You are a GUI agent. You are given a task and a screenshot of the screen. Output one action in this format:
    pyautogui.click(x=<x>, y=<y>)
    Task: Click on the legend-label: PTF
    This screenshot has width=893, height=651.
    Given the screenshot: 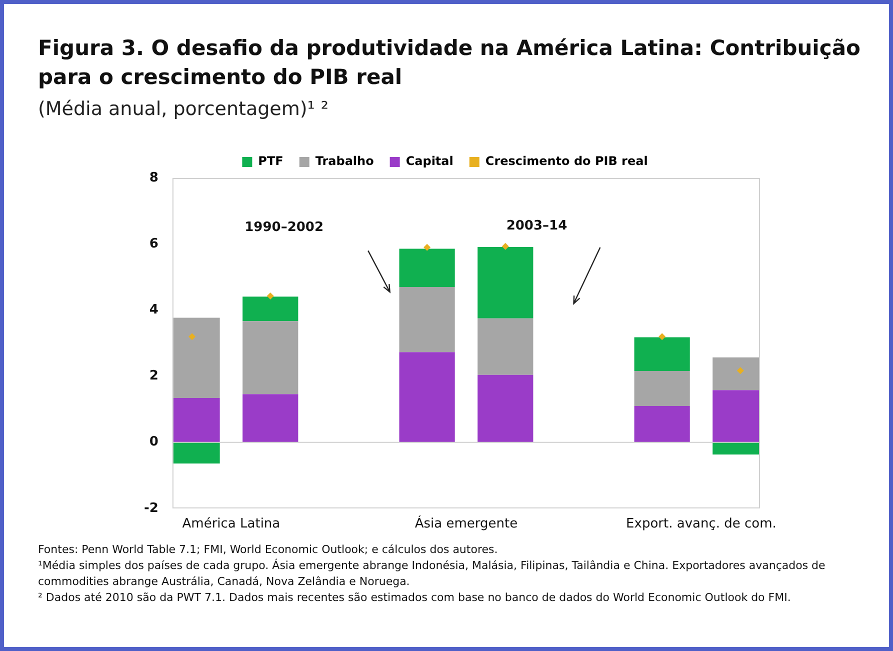 What is the action you would take?
    pyautogui.click(x=271, y=161)
    